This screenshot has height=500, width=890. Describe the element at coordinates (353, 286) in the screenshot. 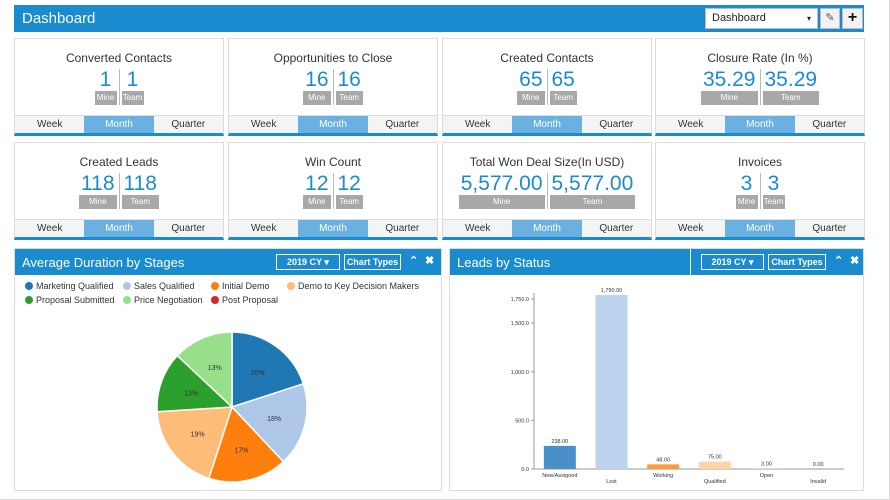

I see `legend-item: Demo to Key Decision Makers` at that location.